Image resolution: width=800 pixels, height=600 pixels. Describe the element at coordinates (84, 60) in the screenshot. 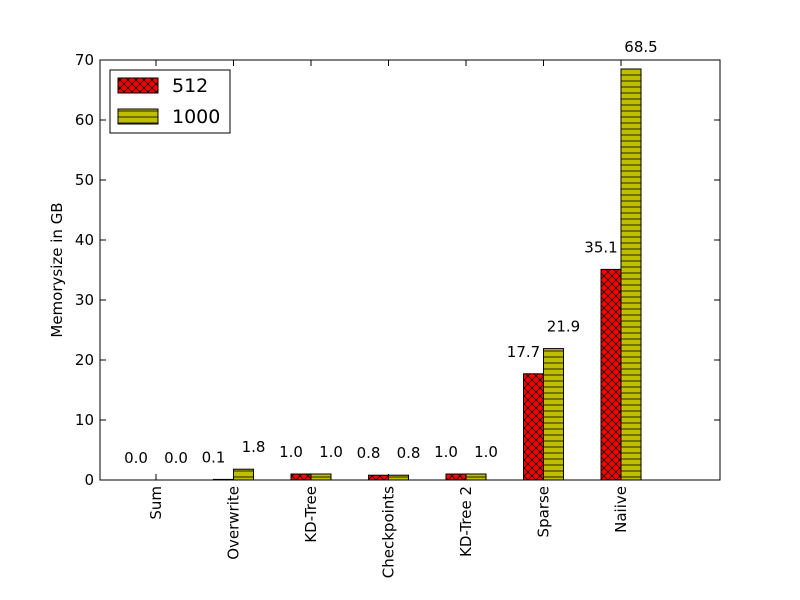

I see `y-tick-label: 70` at that location.